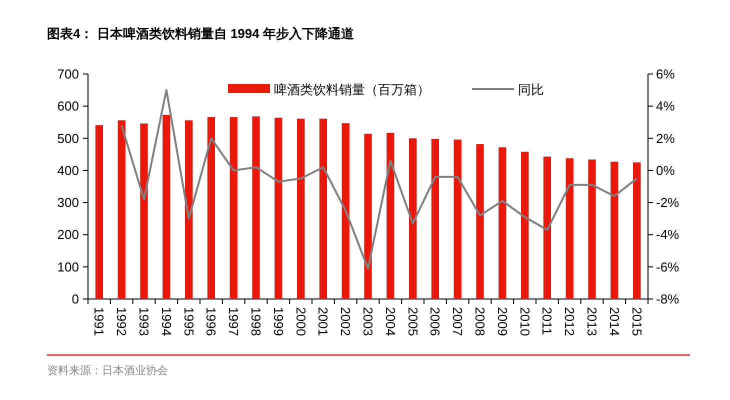 This screenshot has width=730, height=400. What do you see at coordinates (68, 234) in the screenshot?
I see `y-tick-label: 200` at bounding box center [68, 234].